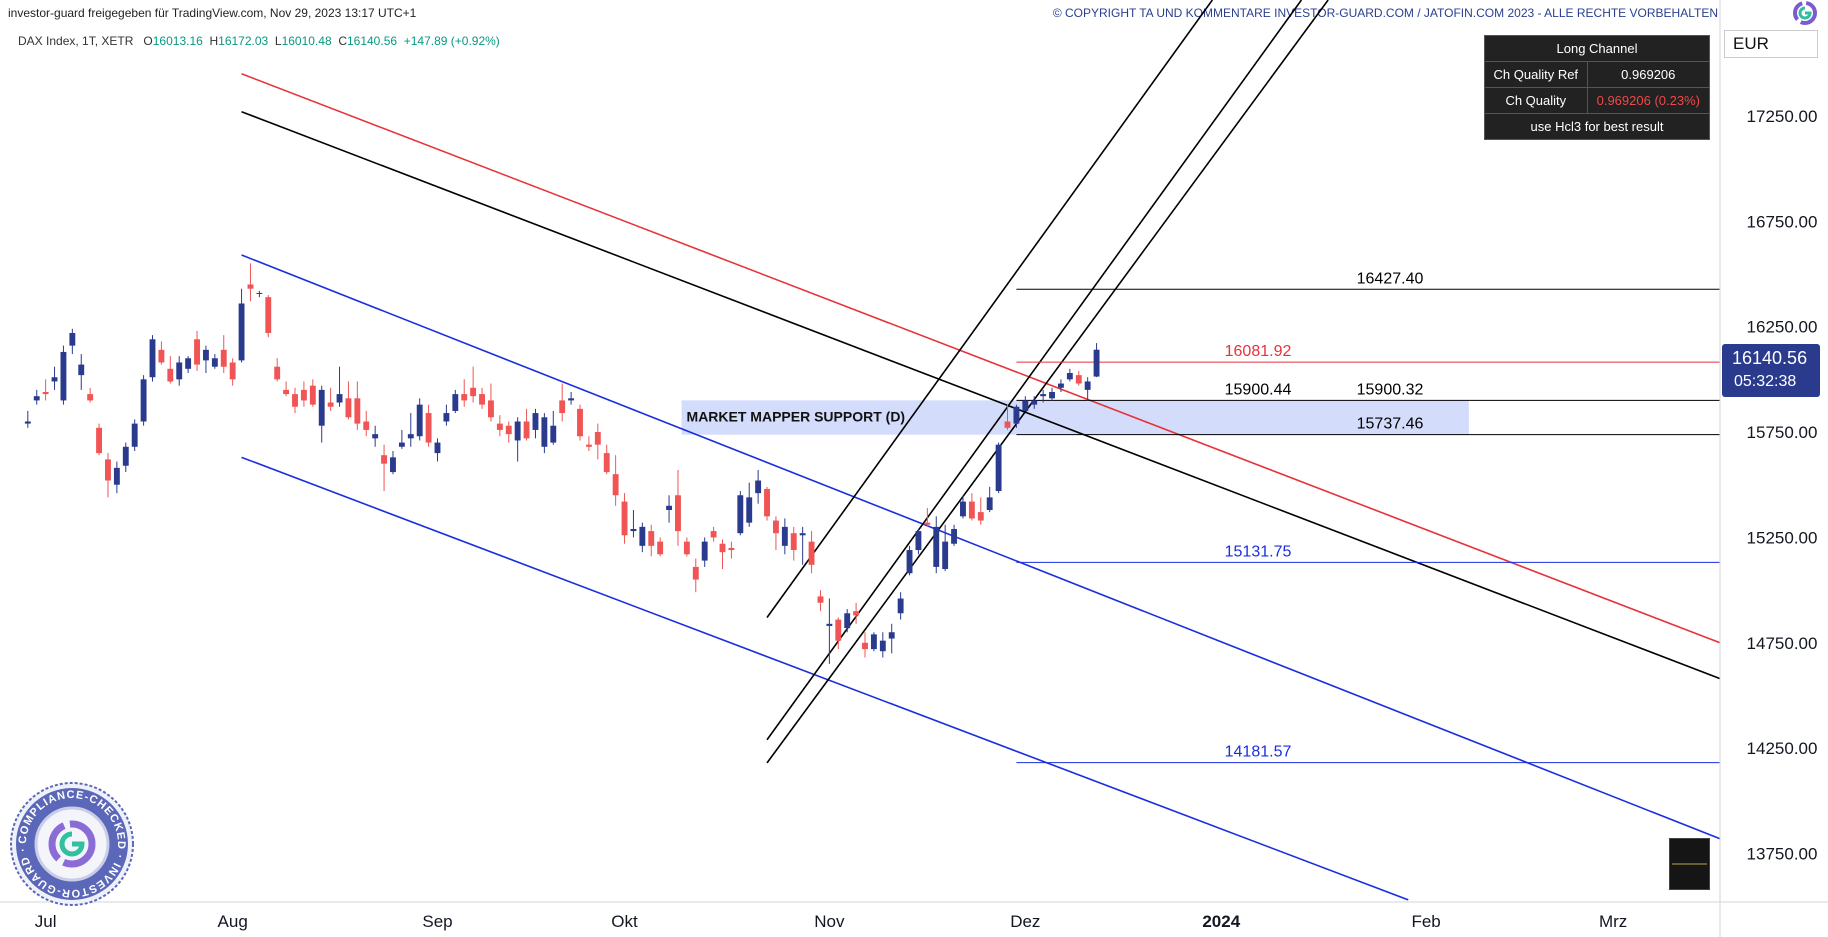 This screenshot has width=1828, height=937. What do you see at coordinates (342, 41) in the screenshot?
I see `close-label: C` at bounding box center [342, 41].